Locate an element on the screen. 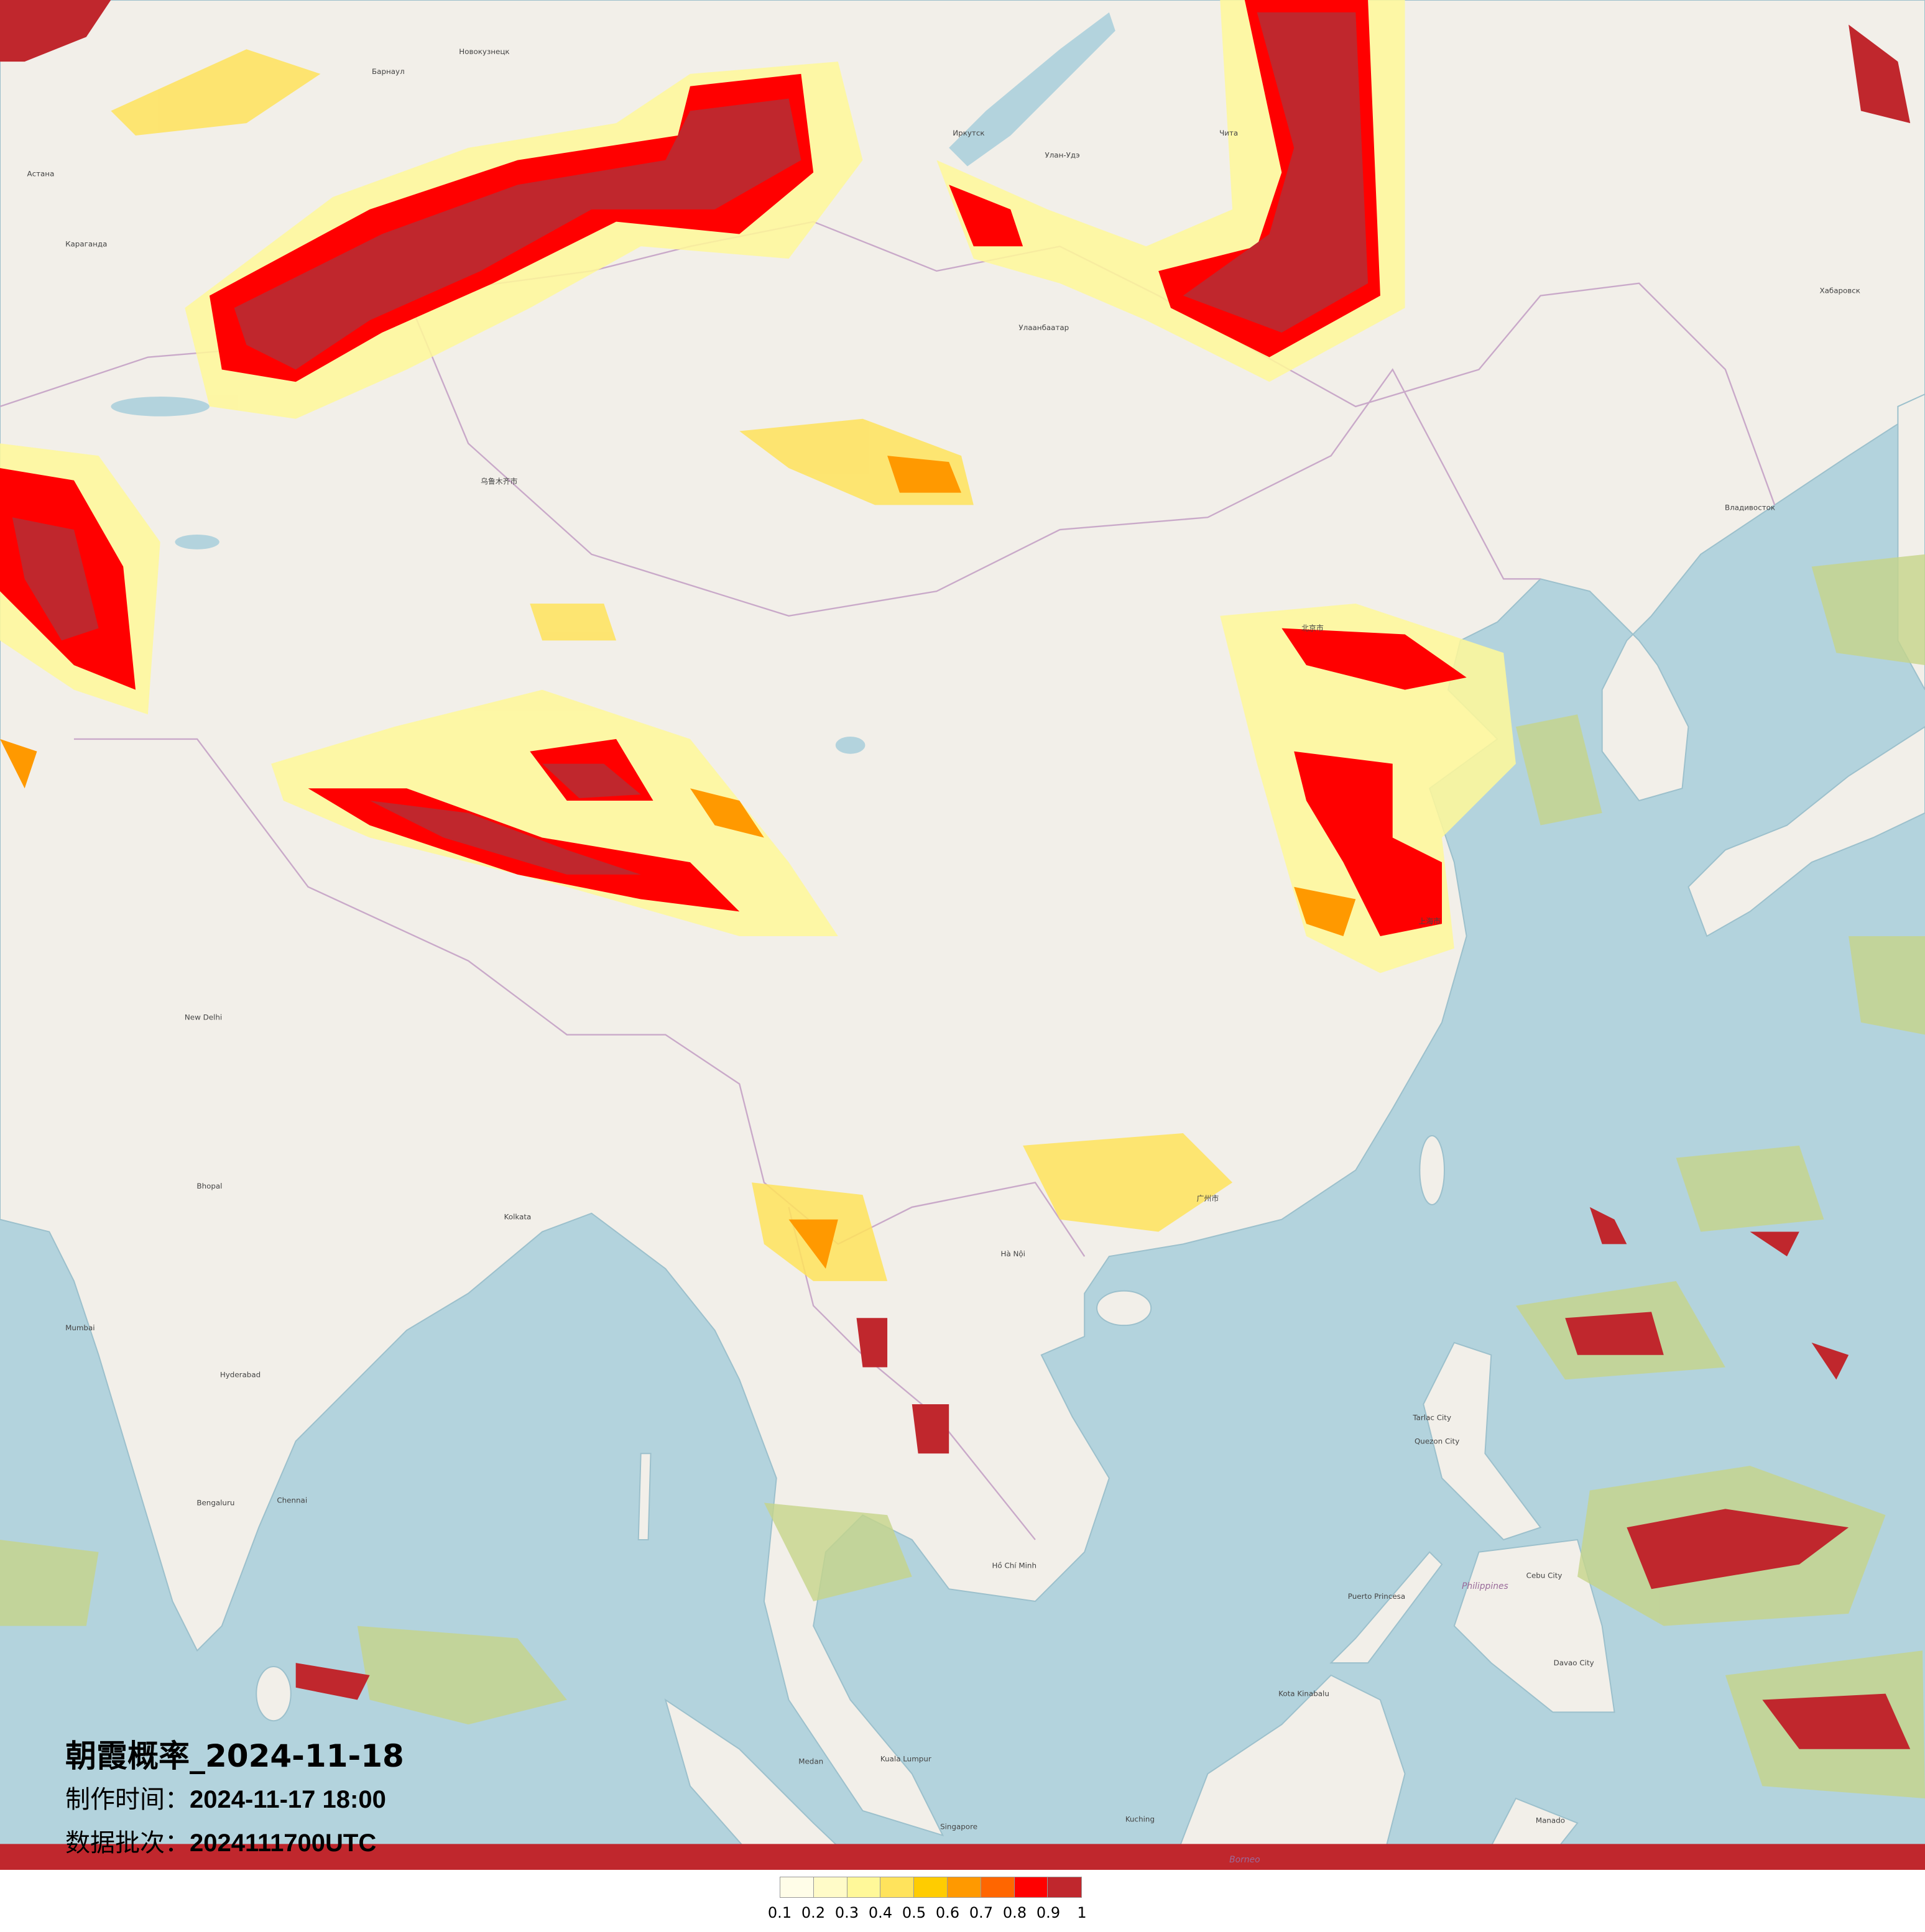 Image resolution: width=1925 pixels, height=1932 pixels. place-label: 乌鲁木齐市 is located at coordinates (499, 481).